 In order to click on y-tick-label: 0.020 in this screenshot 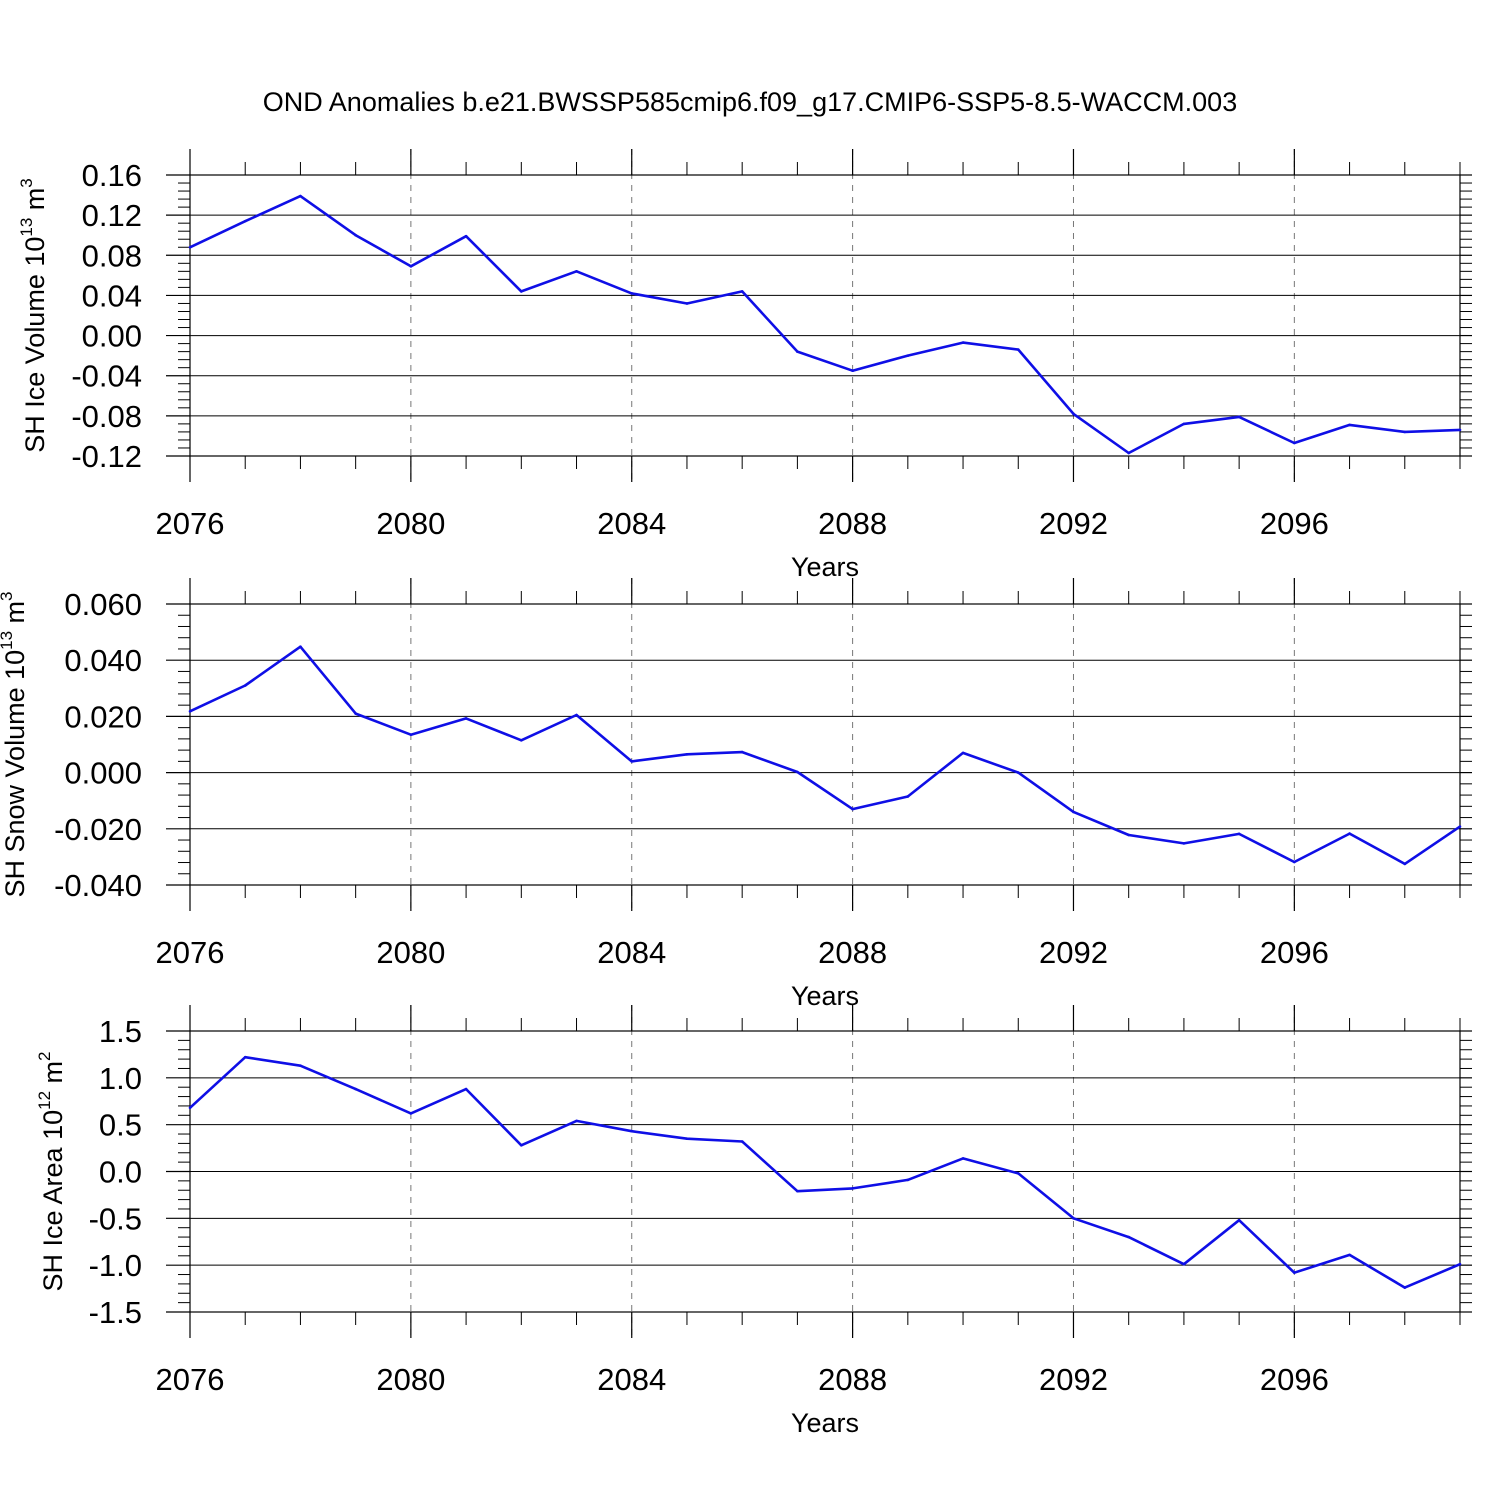, I will do `click(103, 716)`.